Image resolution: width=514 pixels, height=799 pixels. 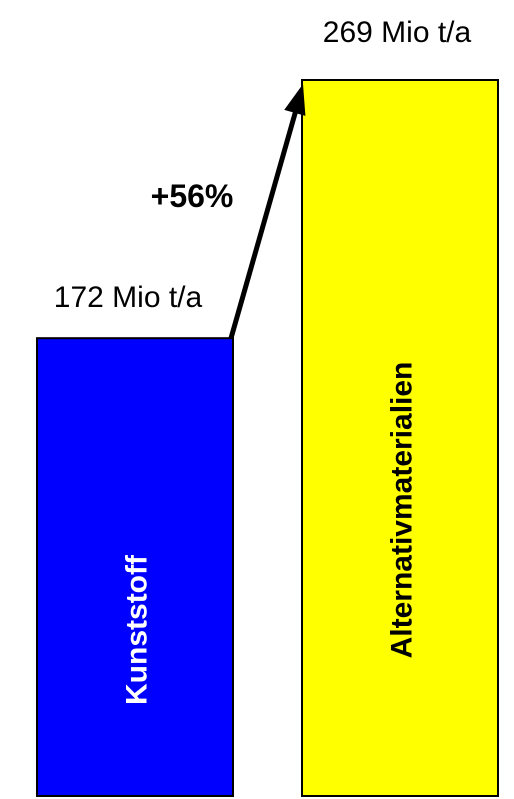 What do you see at coordinates (402, 510) in the screenshot?
I see `bar-label-alternativmaterialien: Alternativmaterialien` at bounding box center [402, 510].